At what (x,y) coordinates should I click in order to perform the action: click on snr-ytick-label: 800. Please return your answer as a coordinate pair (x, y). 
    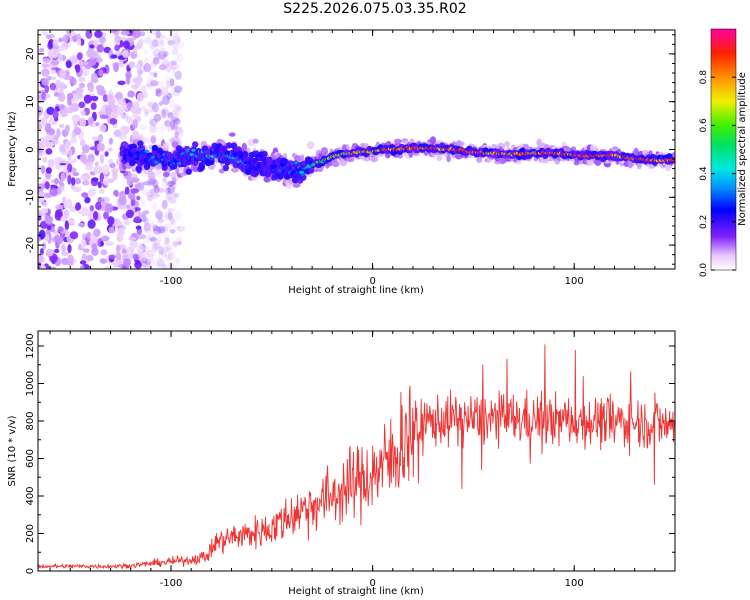
    Looking at the image, I should click on (30, 420).